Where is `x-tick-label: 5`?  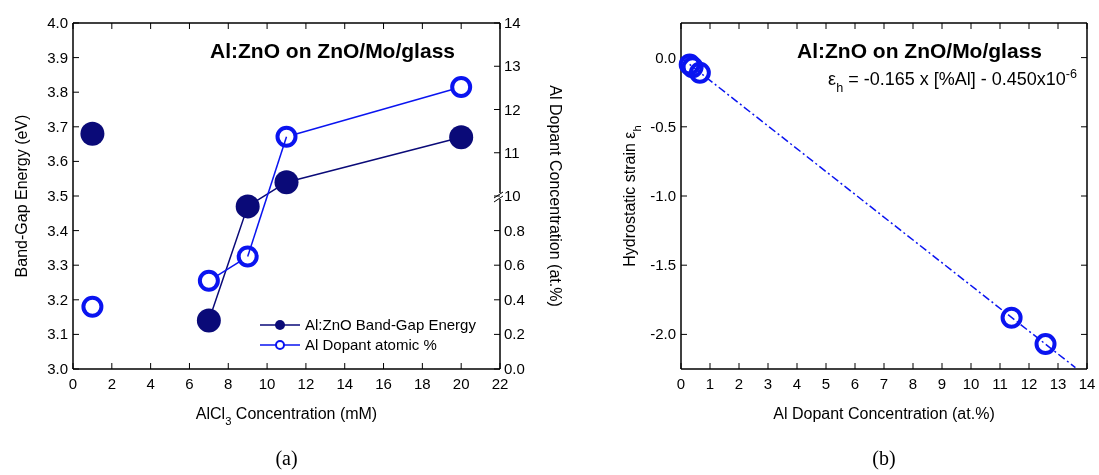
x-tick-label: 5 is located at coordinates (826, 383).